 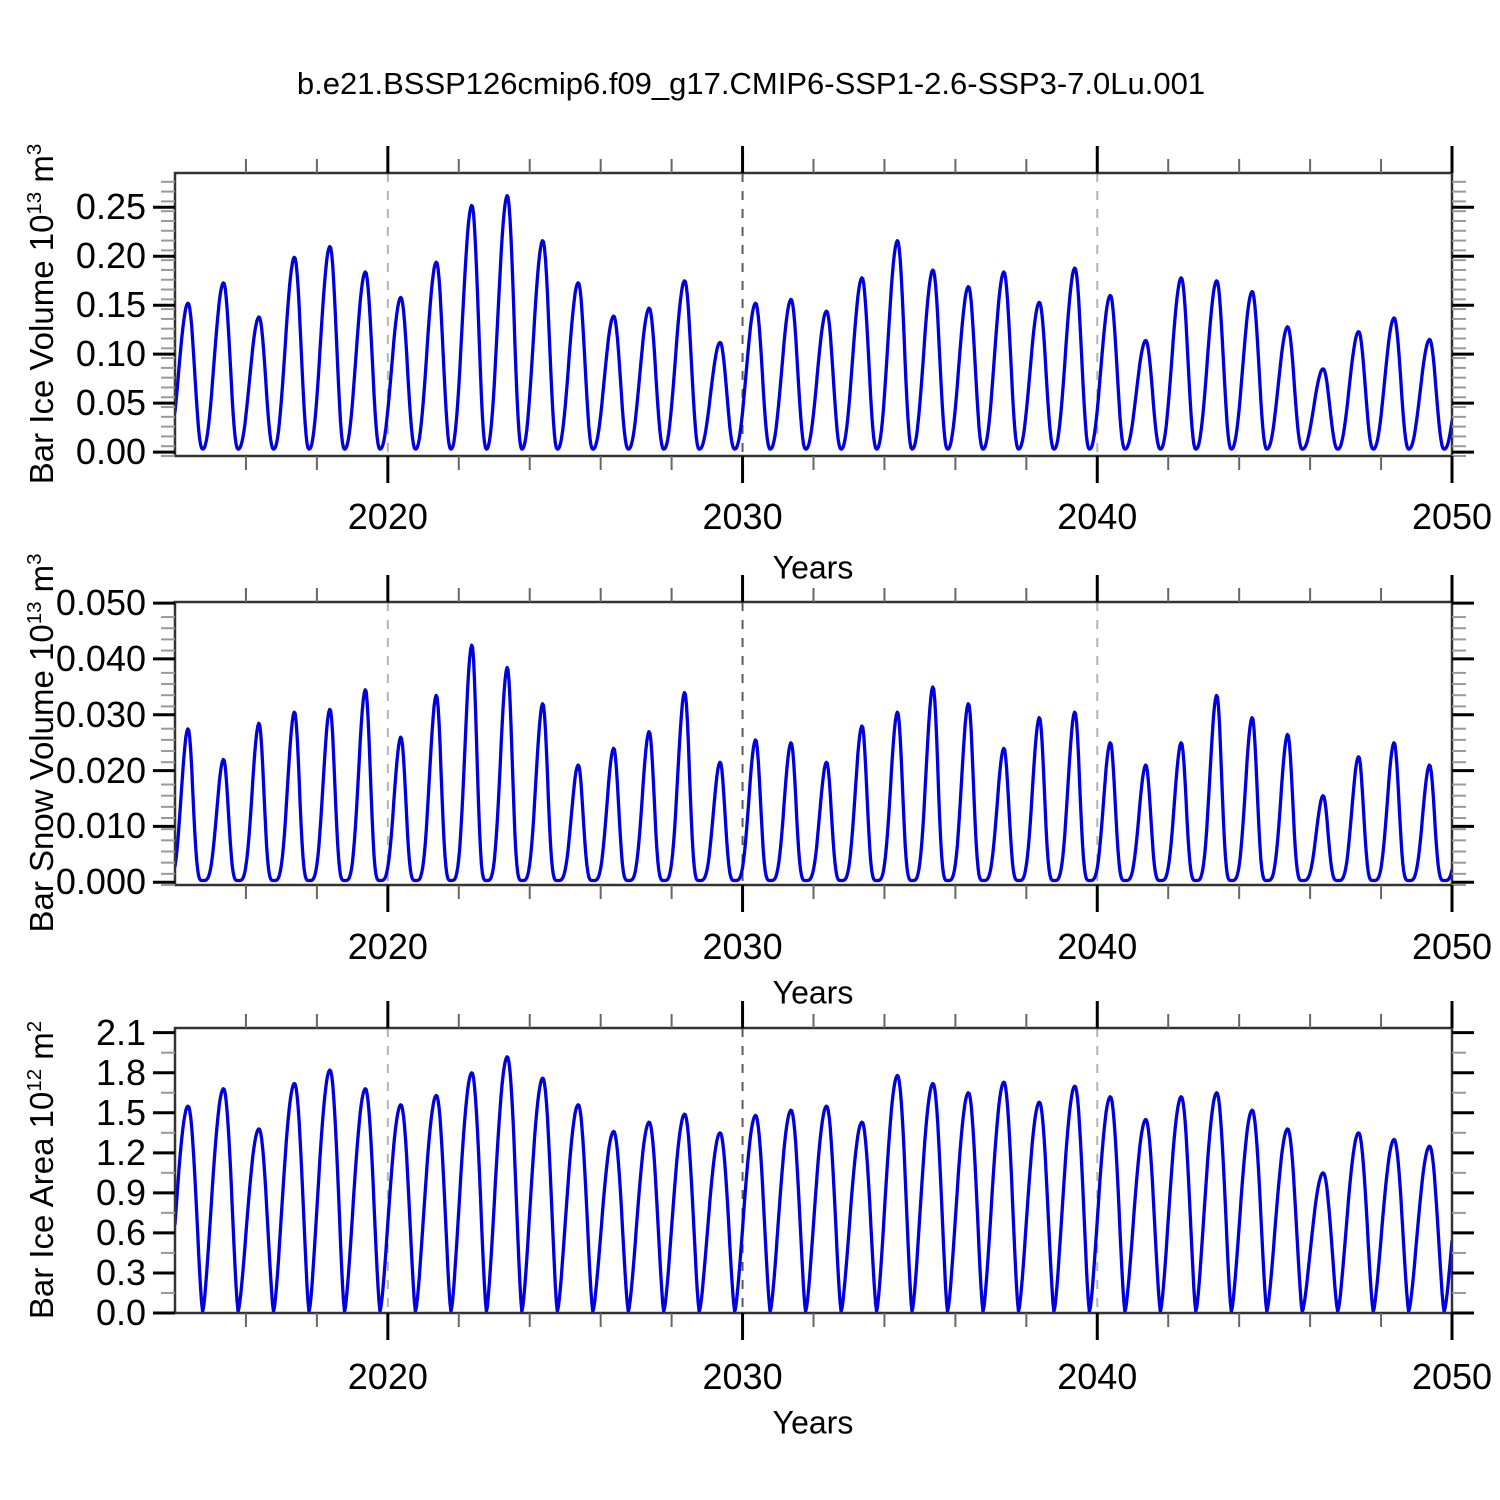 What do you see at coordinates (813, 322) in the screenshot?
I see `series-line-bar-ice-volume` at bounding box center [813, 322].